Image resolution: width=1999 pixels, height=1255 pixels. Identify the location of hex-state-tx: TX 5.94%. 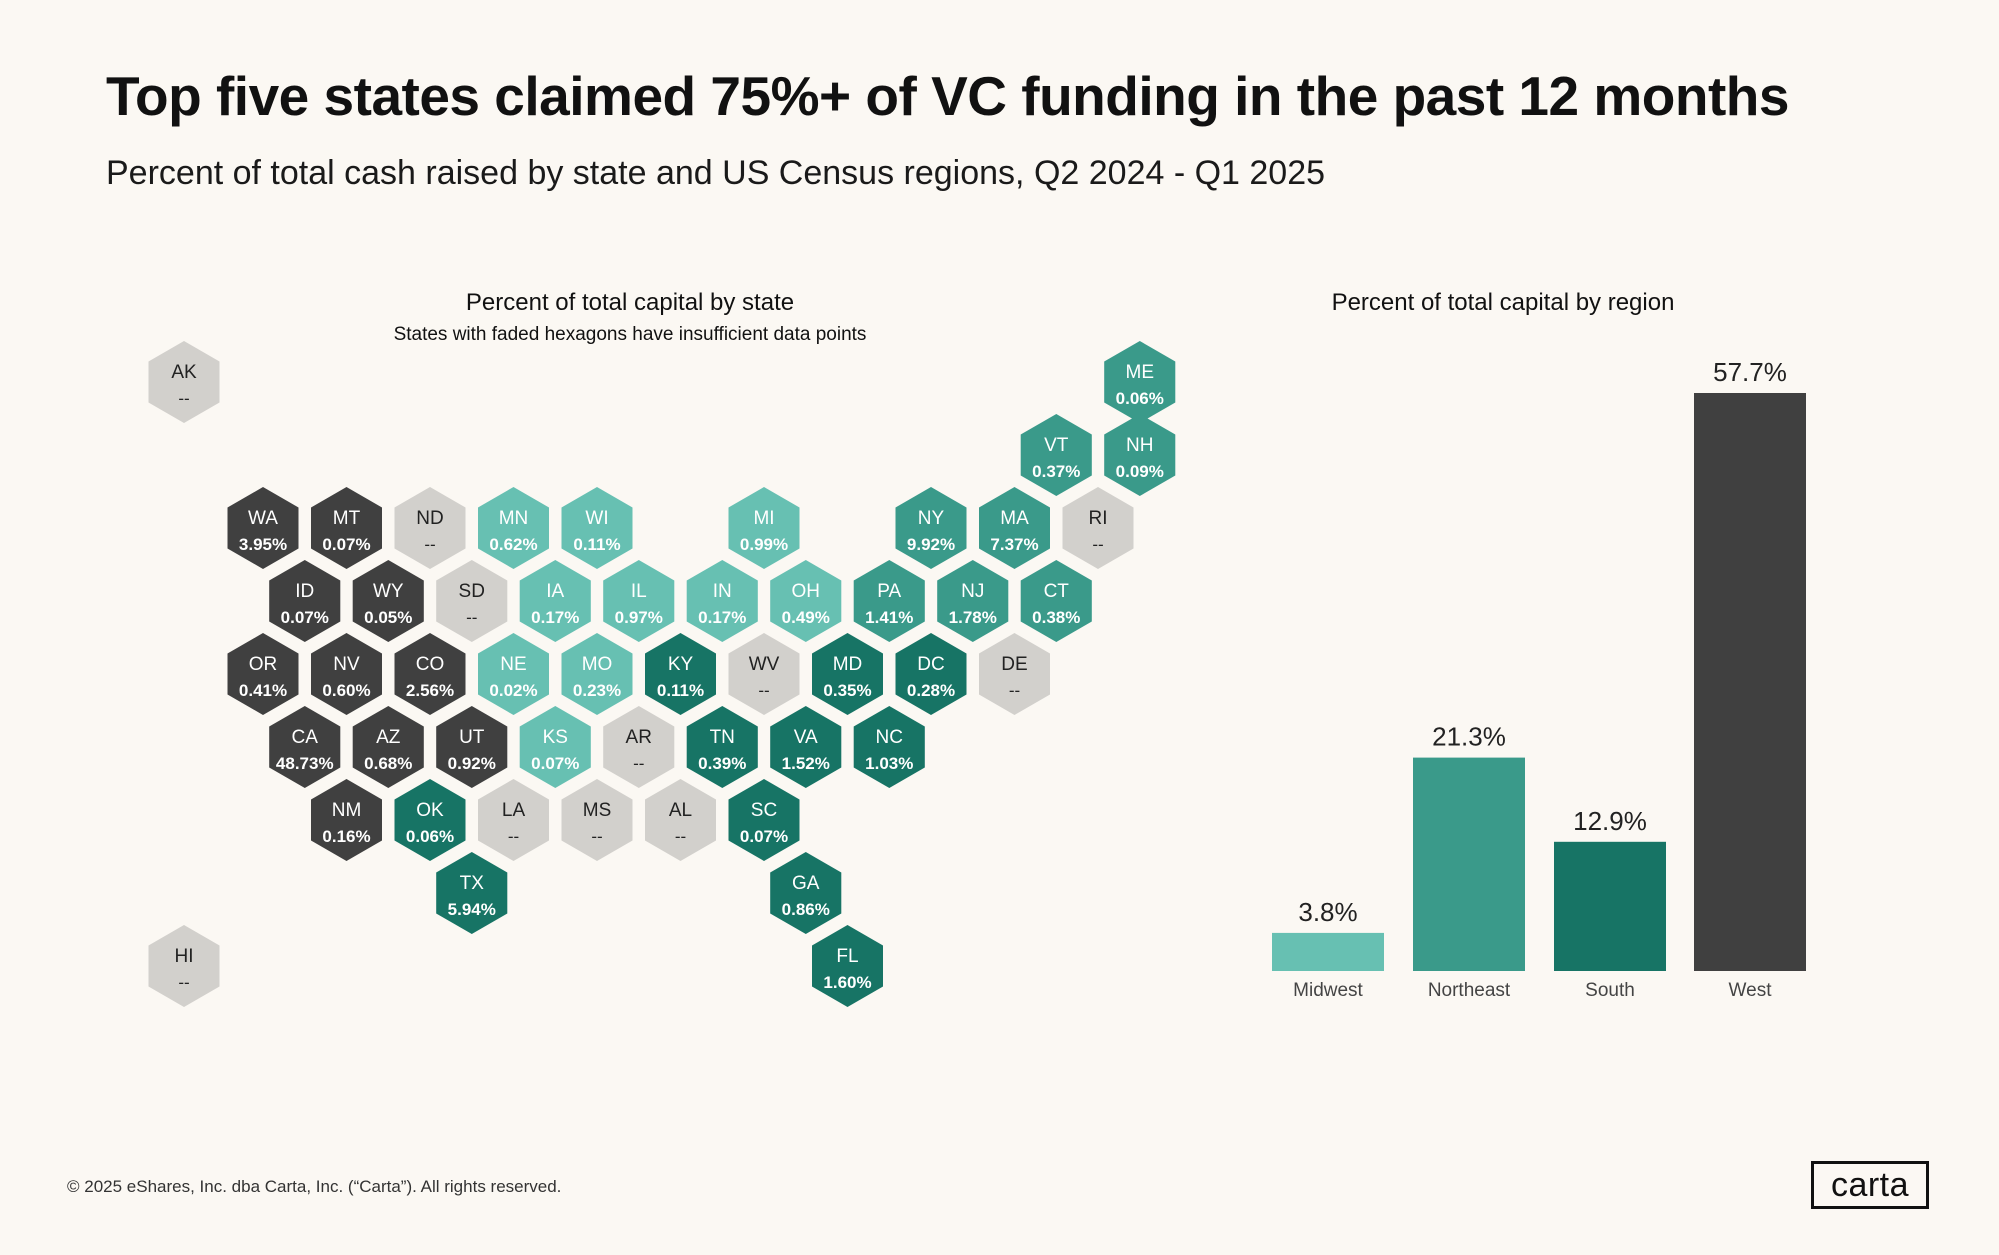
(472, 893).